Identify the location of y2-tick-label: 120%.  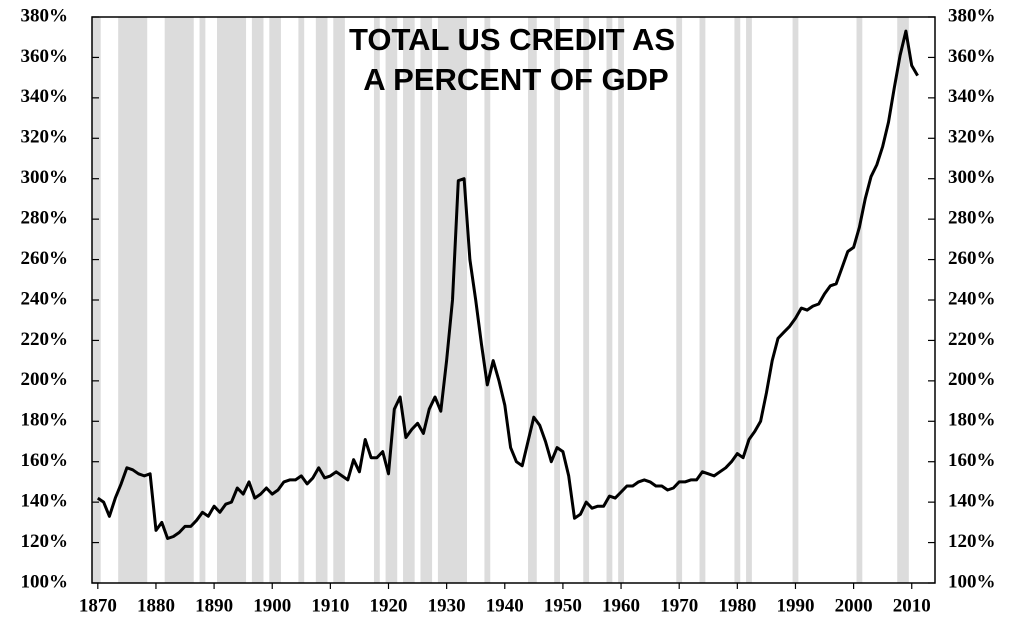
(972, 541).